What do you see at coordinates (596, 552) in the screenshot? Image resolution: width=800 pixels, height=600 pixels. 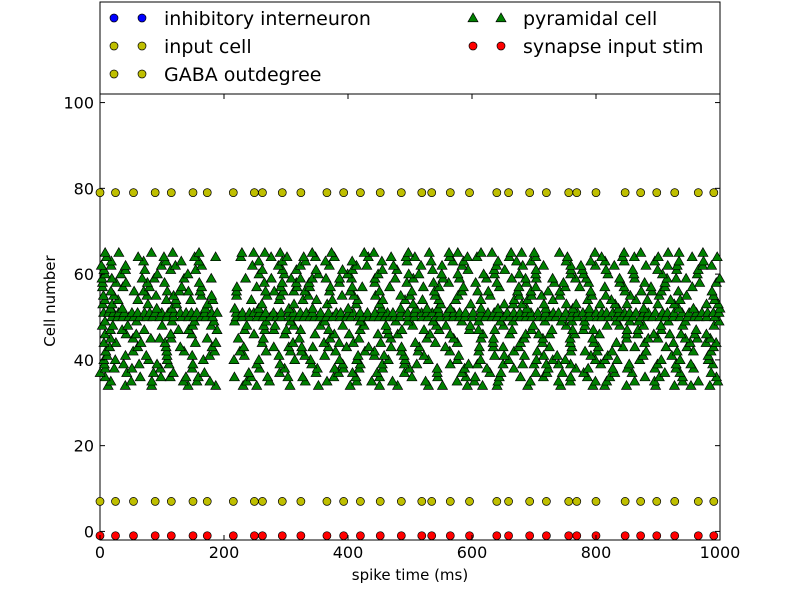 I see `x-tick-label: 800` at bounding box center [596, 552].